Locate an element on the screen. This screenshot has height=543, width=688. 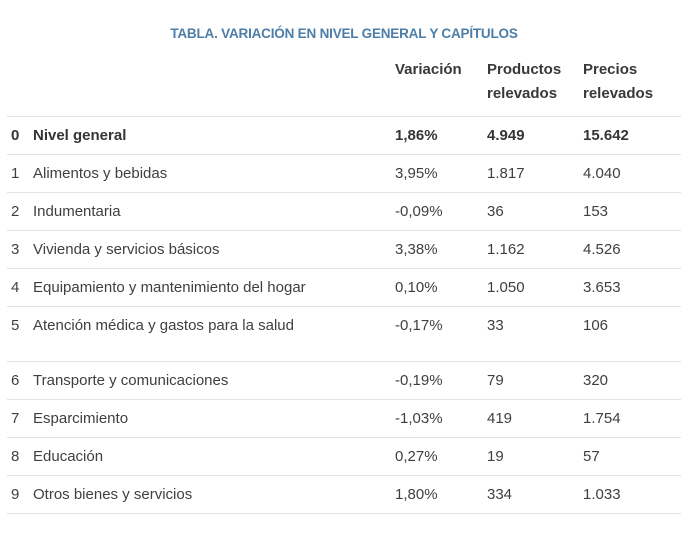
table-row: 7 Esparcimiento -1,03% 419 1.754 is located at coordinates (344, 418).